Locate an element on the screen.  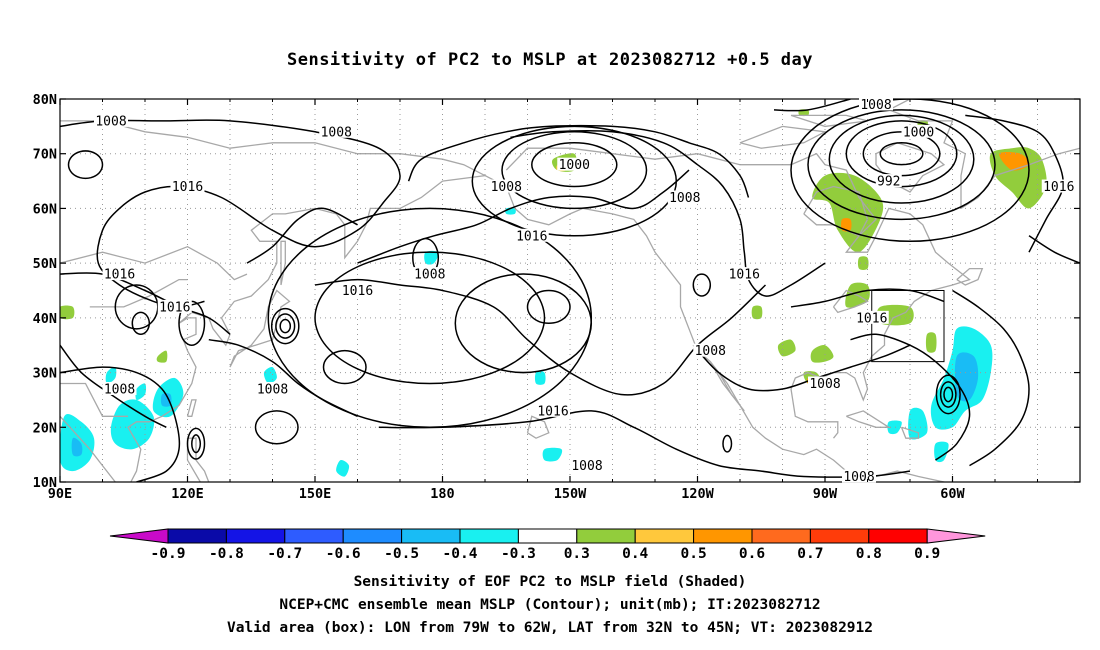
lon-tick-label: 120W is located at coordinates (697, 494).